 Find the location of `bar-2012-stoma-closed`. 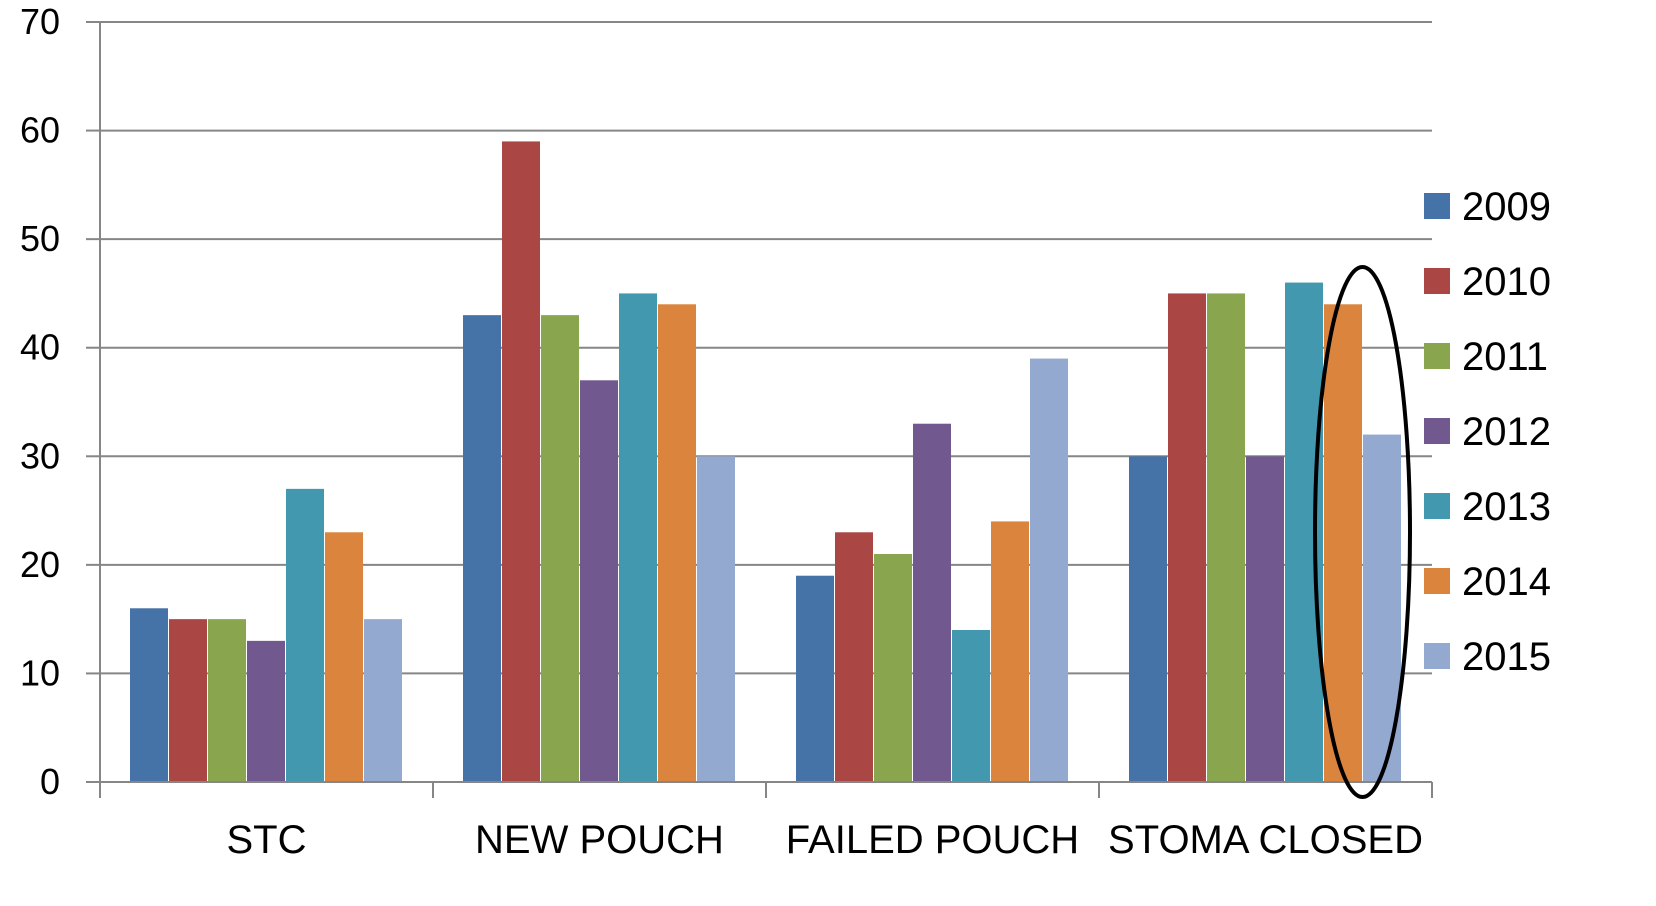

bar-2012-stoma-closed is located at coordinates (1265, 619).